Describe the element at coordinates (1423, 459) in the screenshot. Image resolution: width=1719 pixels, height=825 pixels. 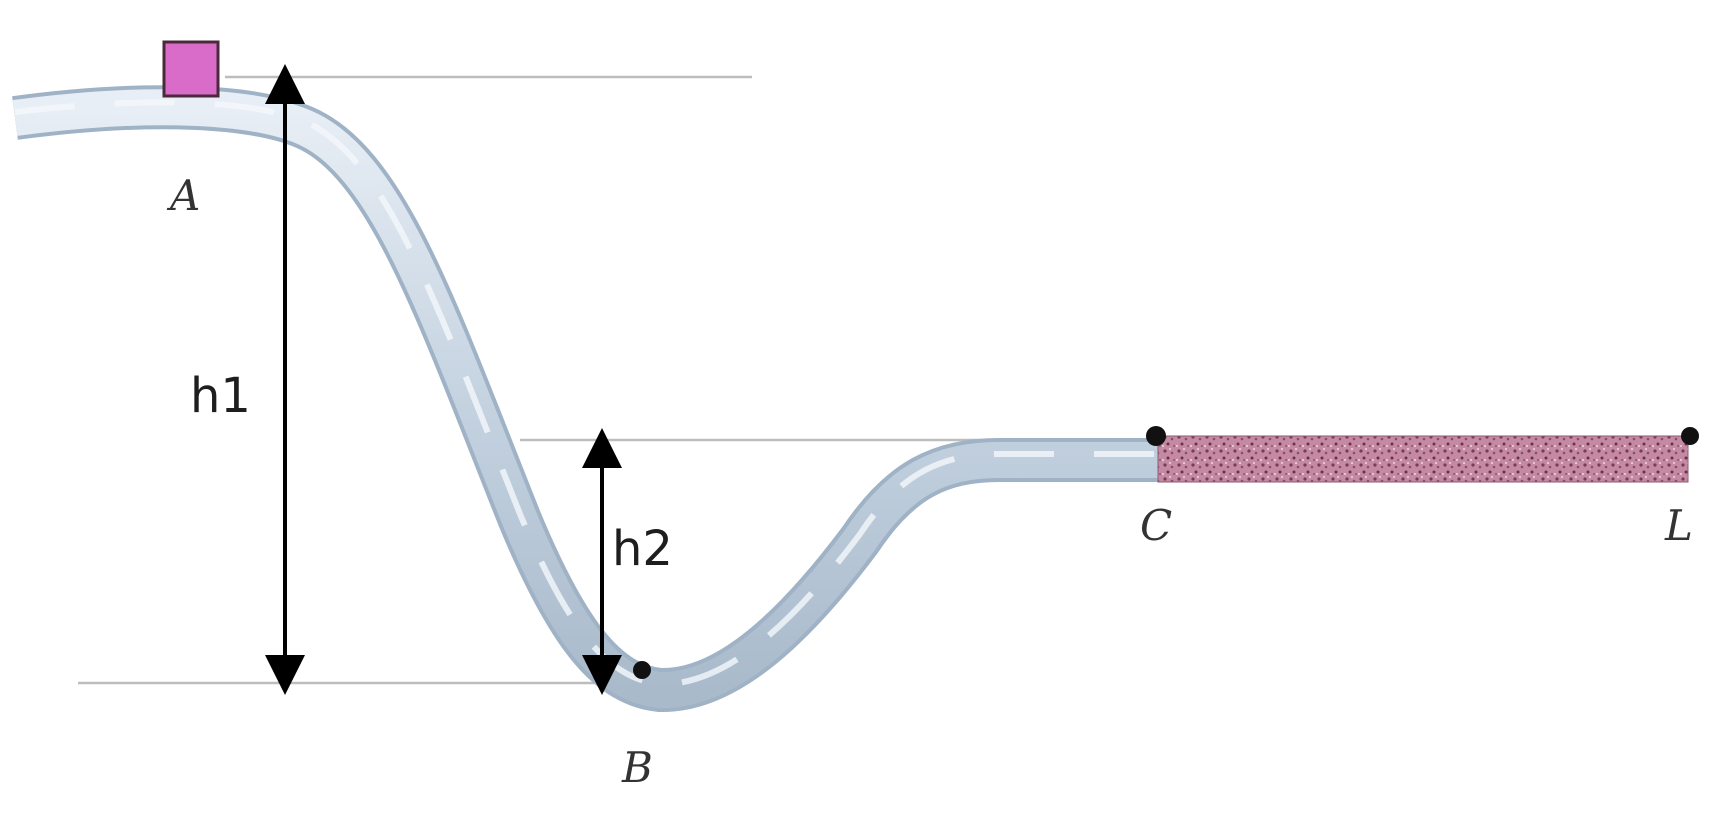
I see `rough-surface-patch` at that location.